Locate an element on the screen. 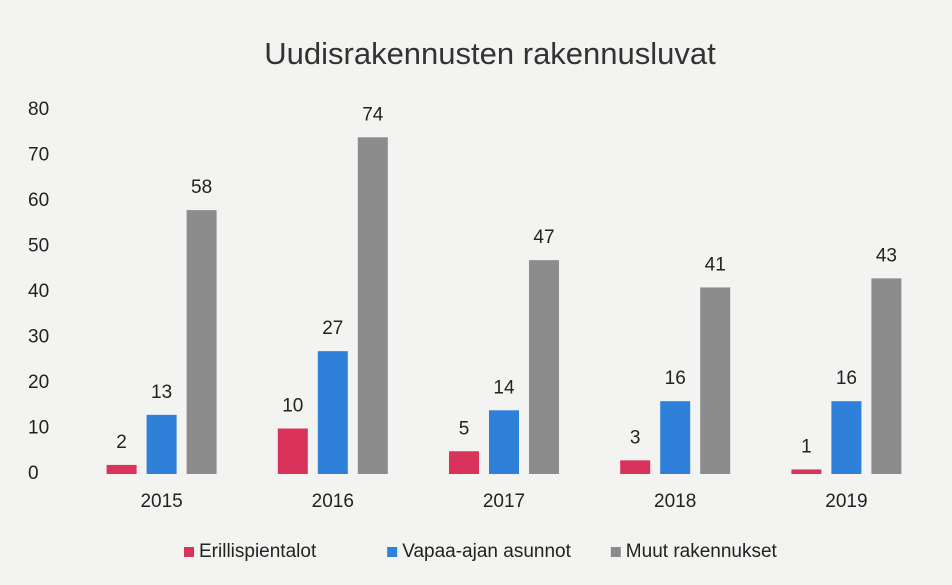  x-tick-label: 2018 is located at coordinates (675, 501).